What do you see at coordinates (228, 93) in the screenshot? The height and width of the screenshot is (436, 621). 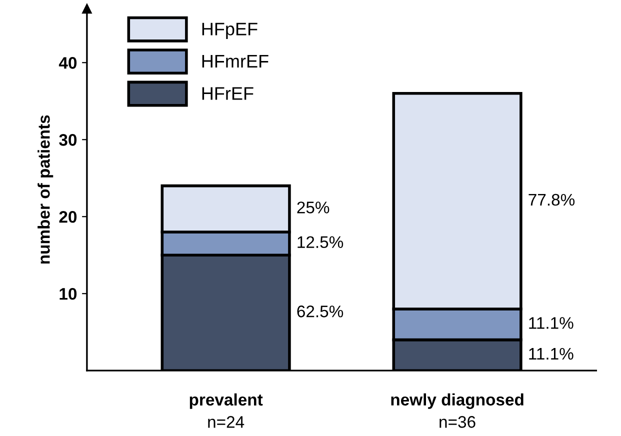 I see `legend-label: HFrEF` at bounding box center [228, 93].